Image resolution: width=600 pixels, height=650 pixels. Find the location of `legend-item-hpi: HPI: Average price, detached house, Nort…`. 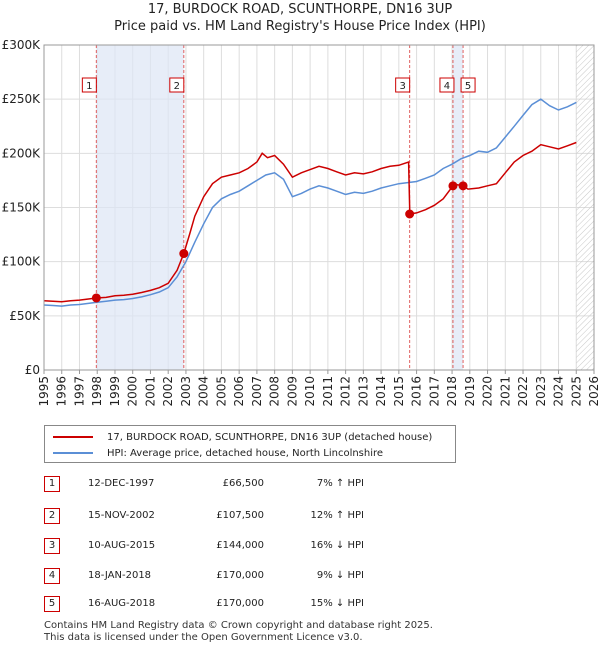

legend-item-hpi: HPI: Average price, detached house, Nort… is located at coordinates (218, 453).